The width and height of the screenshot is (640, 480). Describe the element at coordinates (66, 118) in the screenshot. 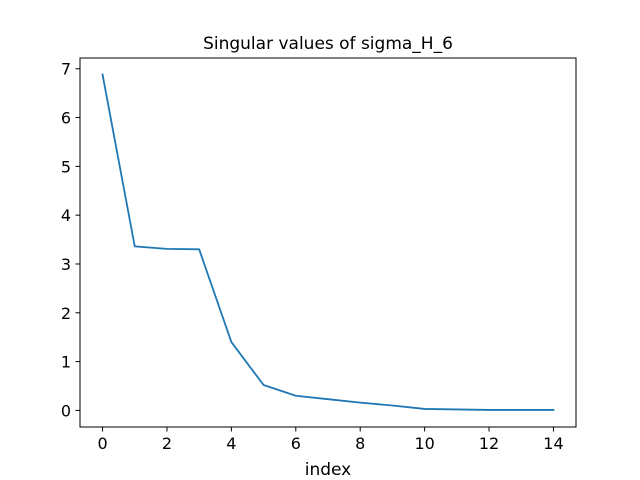

I see `y-tick-label: 6` at that location.